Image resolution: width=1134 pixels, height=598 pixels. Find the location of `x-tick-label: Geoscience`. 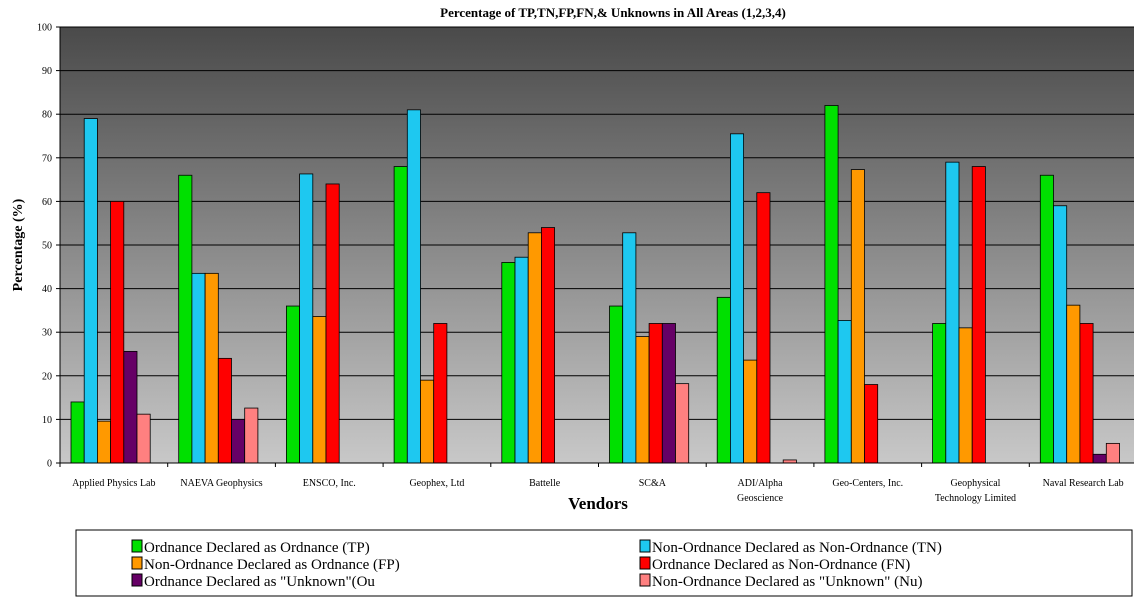

x-tick-label: Geoscience is located at coordinates (760, 498).